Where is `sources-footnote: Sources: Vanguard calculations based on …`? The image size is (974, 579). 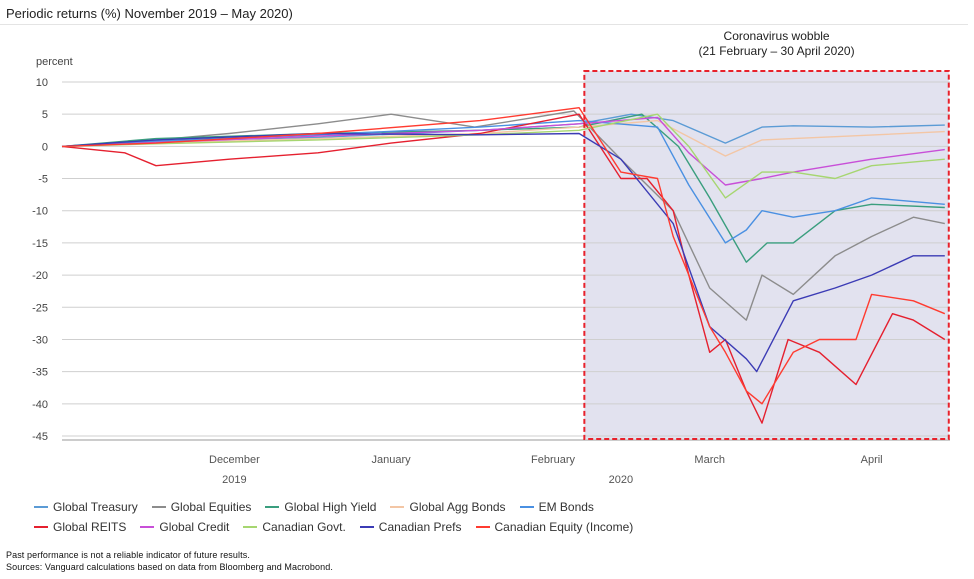
sources-footnote: Sources: Vanguard calculations based on … is located at coordinates (169, 567).